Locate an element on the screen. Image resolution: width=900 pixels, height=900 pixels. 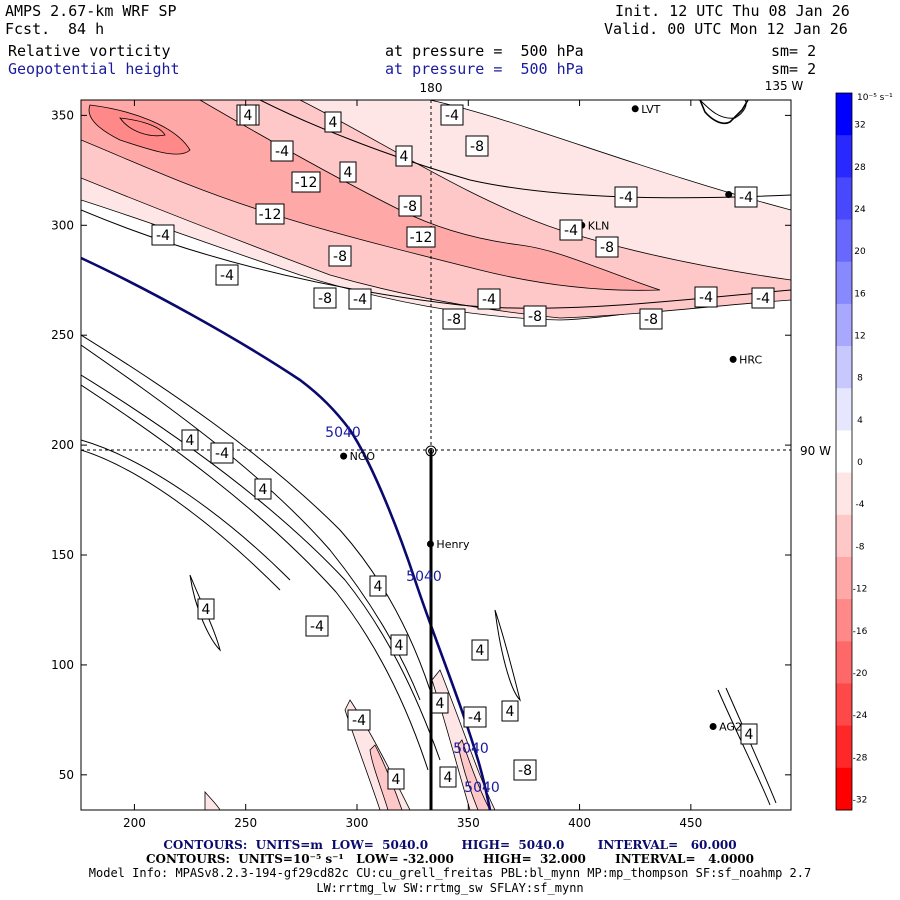
field2-level: at pressure = 500 hPa is located at coordinates (484, 69).